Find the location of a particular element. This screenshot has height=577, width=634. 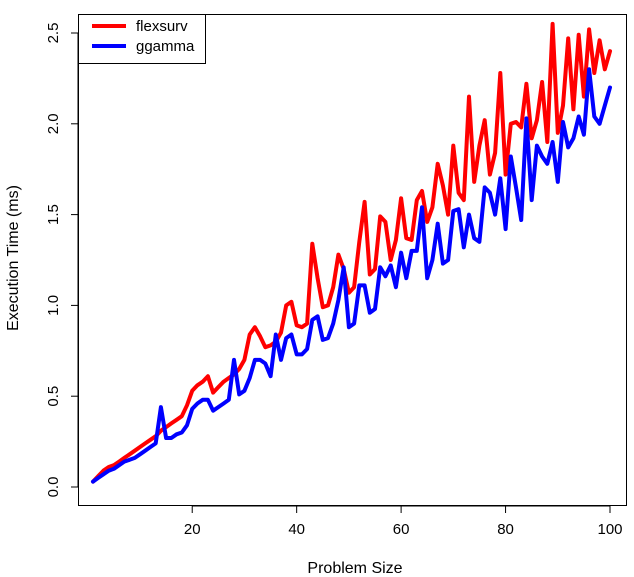

y-axis-label: Execution Time (ms) is located at coordinates (13, 258).